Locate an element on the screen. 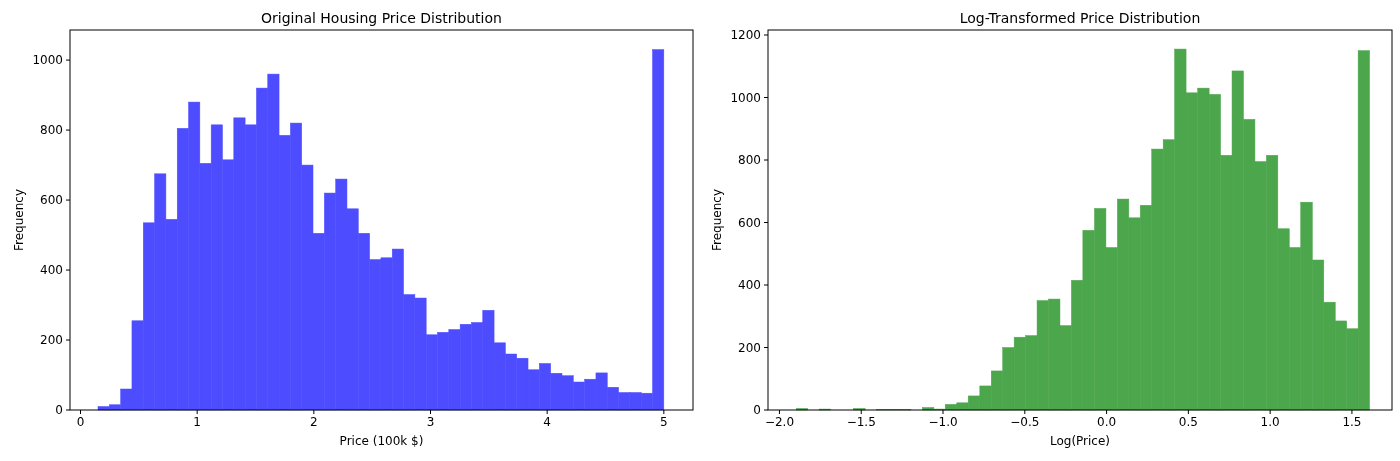  x-tick-label: 1.0 is located at coordinates (1270, 422).